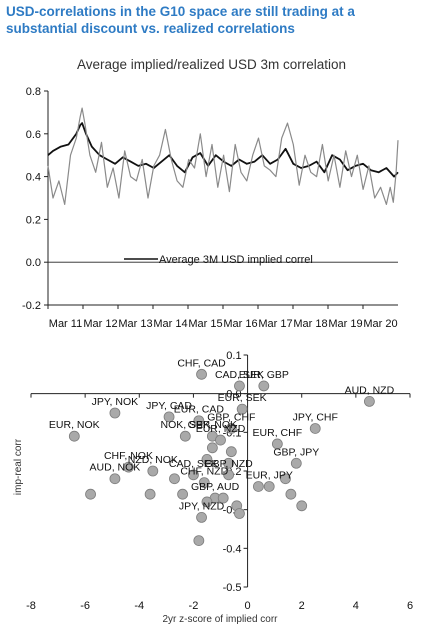 This screenshot has width=423, height=628. Describe the element at coordinates (199, 410) in the screenshot. I see `point-label: EUR, CAD` at that location.